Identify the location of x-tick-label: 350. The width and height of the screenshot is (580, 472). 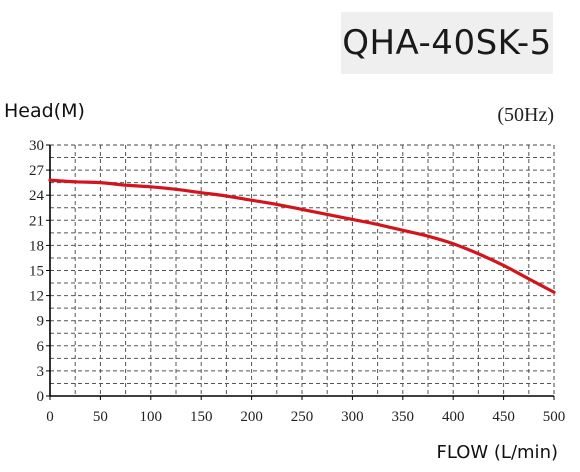
(403, 417).